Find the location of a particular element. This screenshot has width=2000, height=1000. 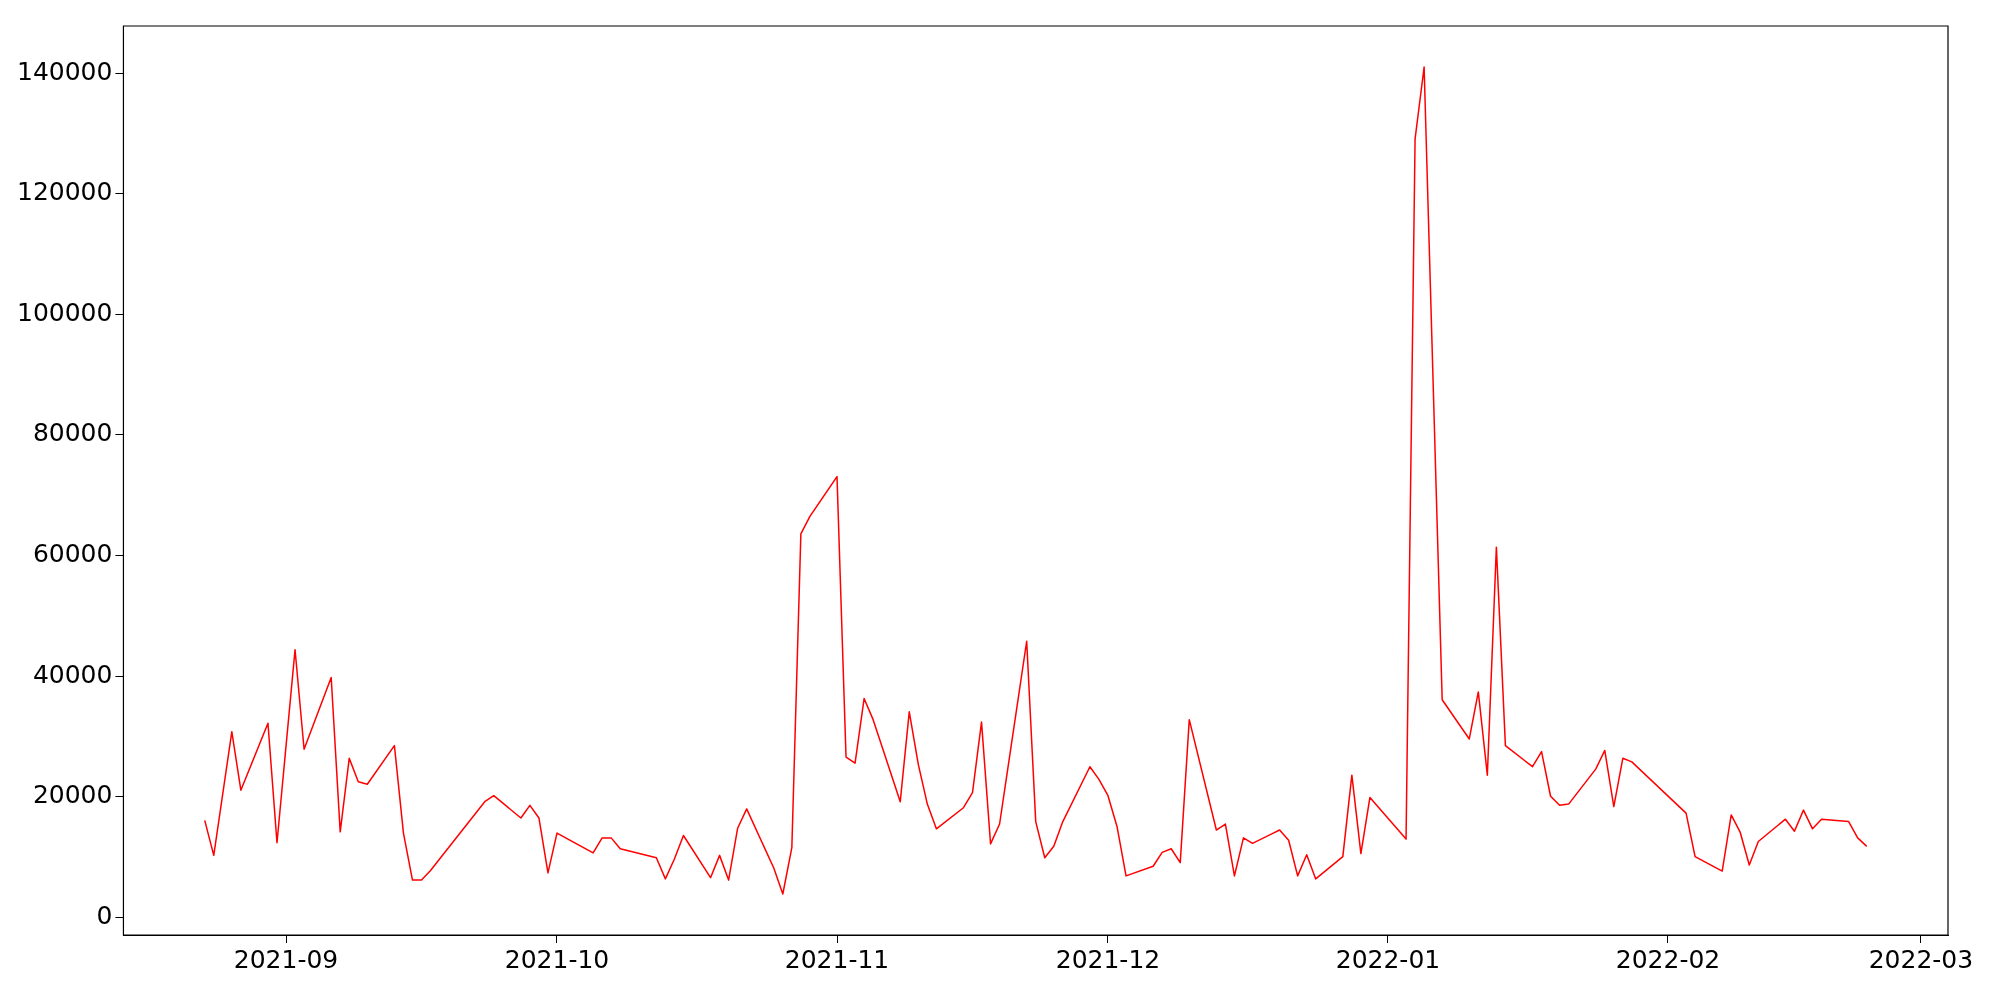

x-tick-label: 2022-03 is located at coordinates (1921, 959).